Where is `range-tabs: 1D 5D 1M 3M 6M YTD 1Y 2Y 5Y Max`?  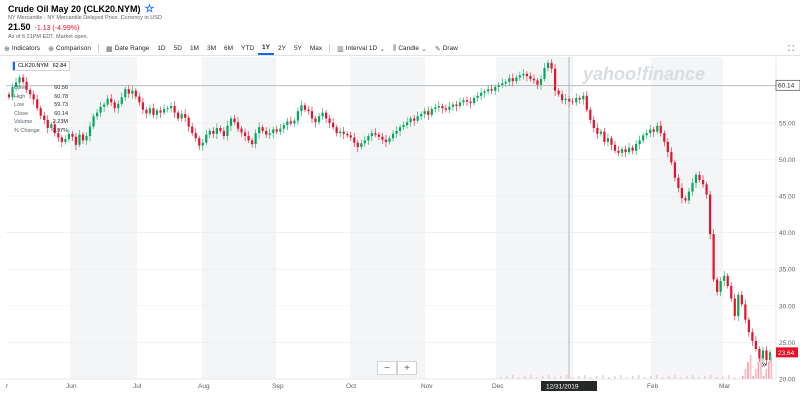
range-tabs: 1D 5D 1M 3M 6M YTD 1Y 2Y 5Y Max is located at coordinates (239, 48).